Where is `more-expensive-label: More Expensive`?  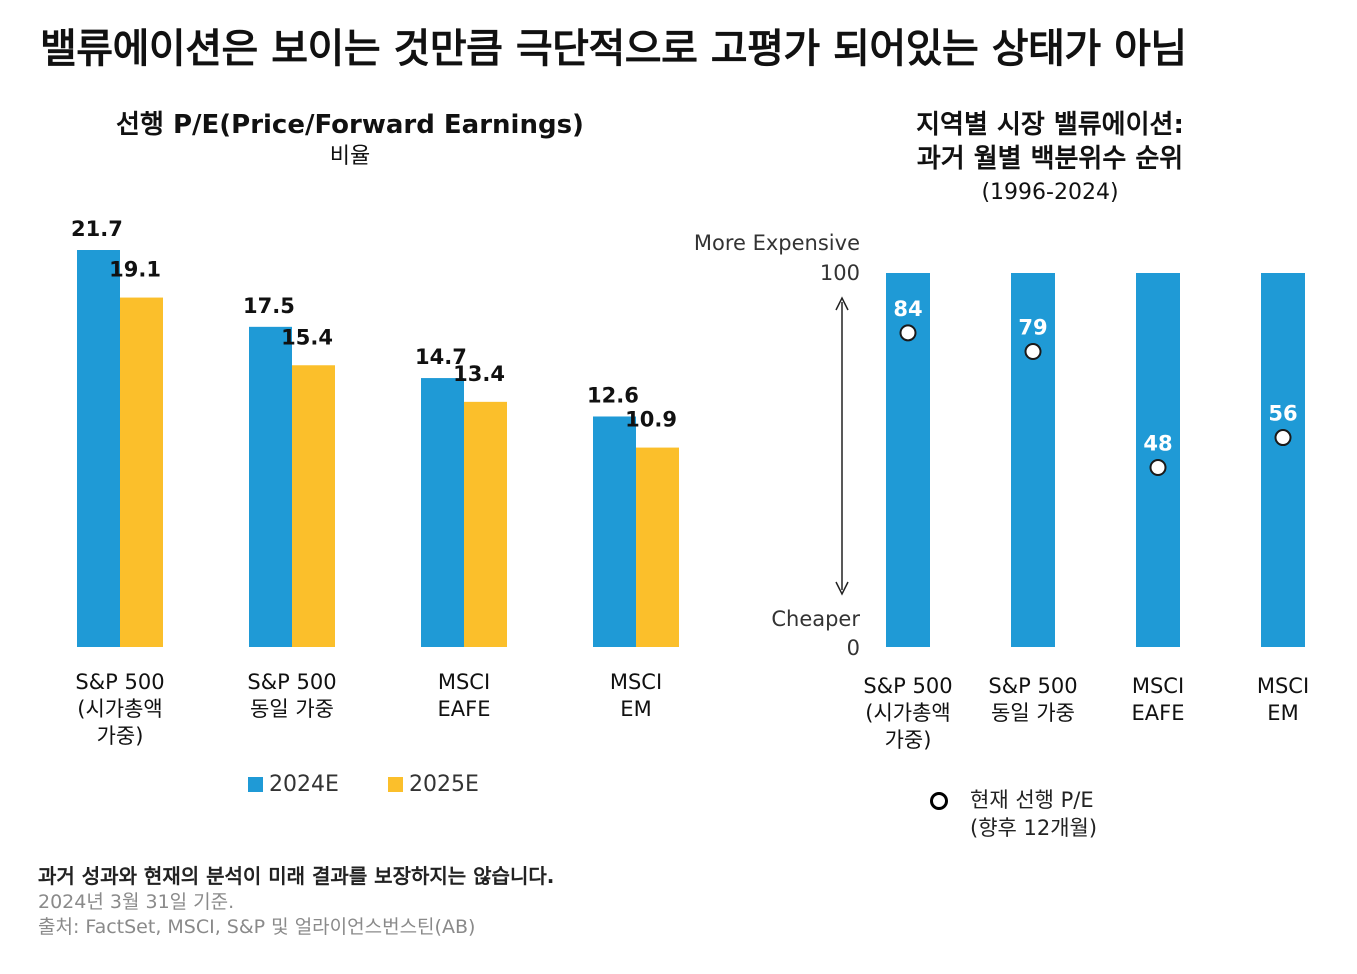 more-expensive-label: More Expensive is located at coordinates (777, 243).